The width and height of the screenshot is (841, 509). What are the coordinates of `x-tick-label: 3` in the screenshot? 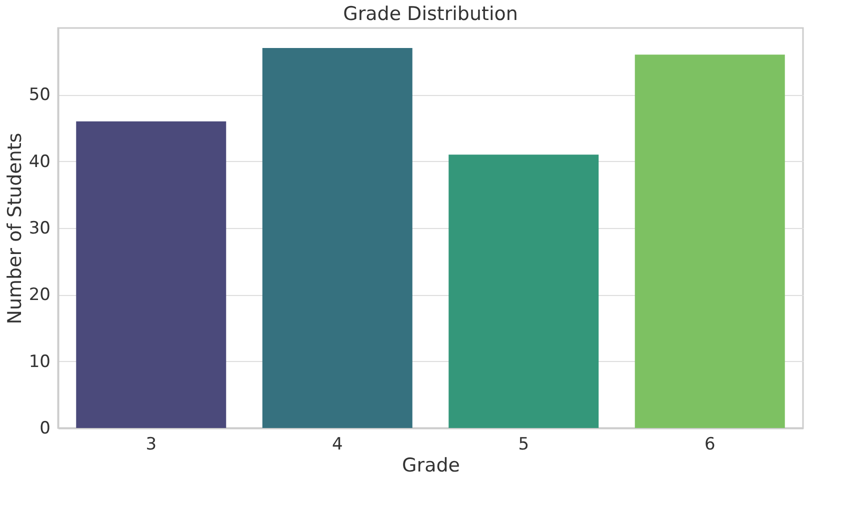 It's located at (151, 444).